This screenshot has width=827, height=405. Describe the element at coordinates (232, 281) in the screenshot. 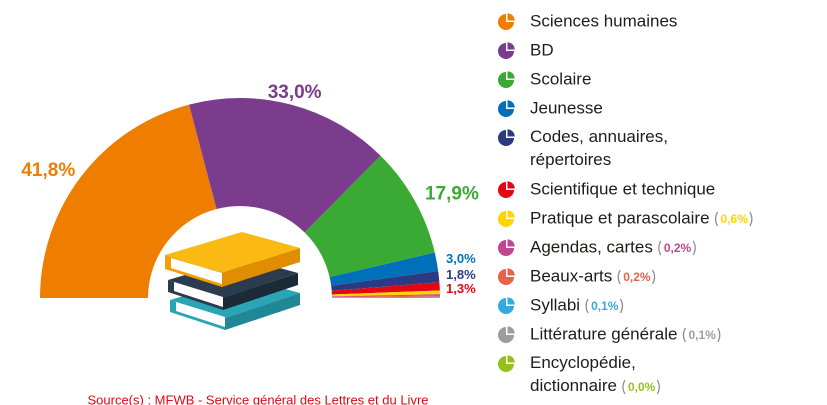

I see `books-icon` at that location.